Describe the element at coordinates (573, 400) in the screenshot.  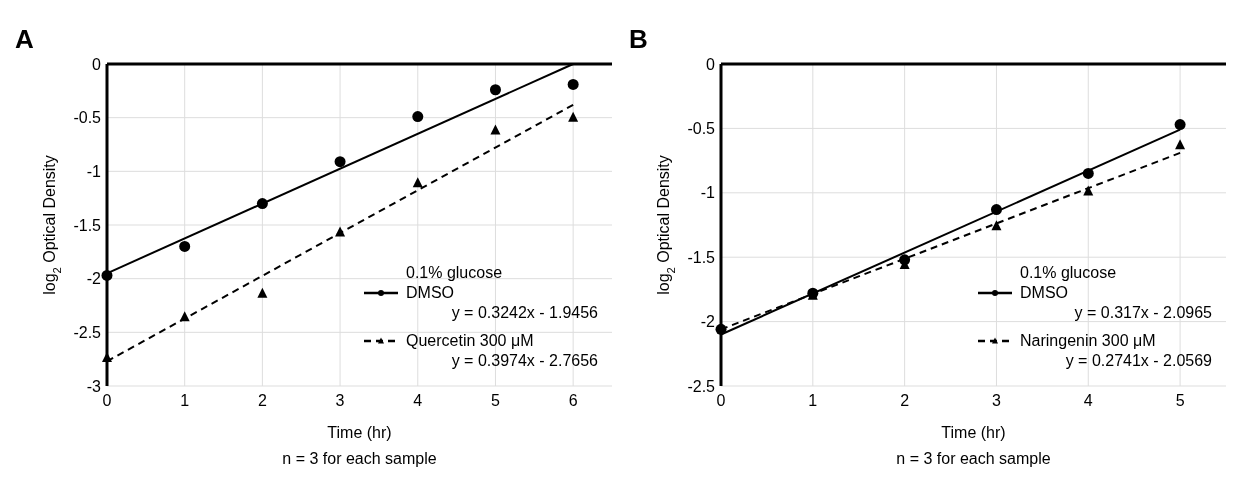
I see `x-tick-label: 6` at that location.